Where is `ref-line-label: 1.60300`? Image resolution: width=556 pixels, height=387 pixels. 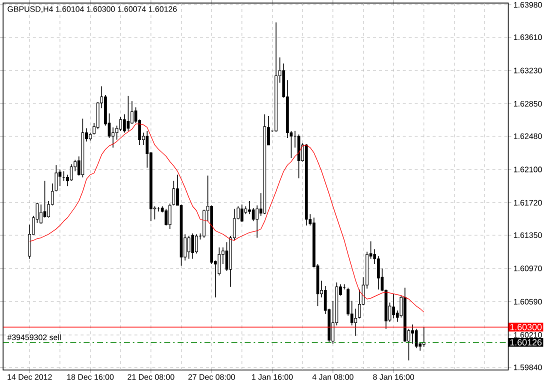
ref-line-label: 1.60300 is located at coordinates (526, 327).